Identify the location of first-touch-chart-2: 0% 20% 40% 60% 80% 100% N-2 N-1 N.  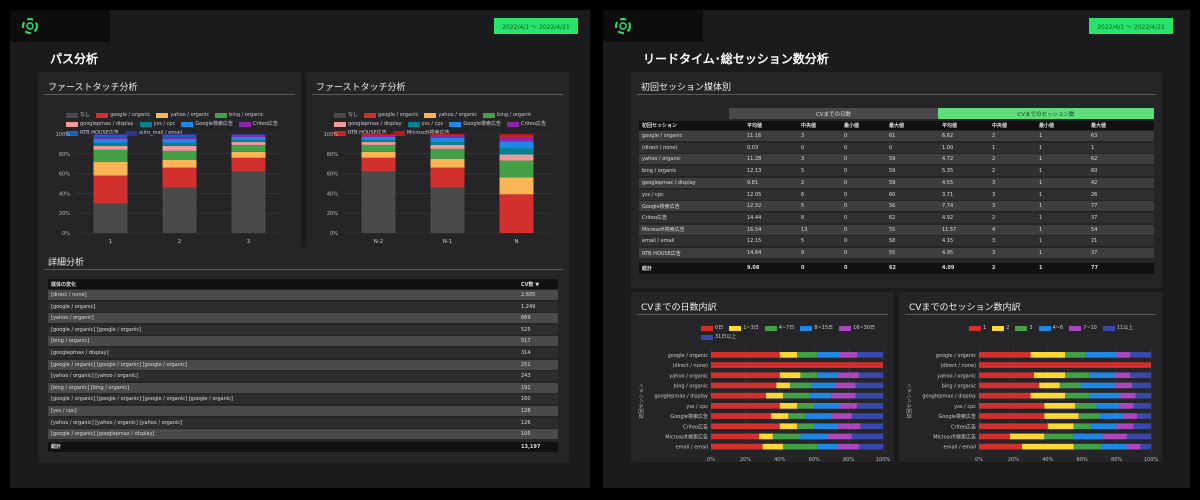
(437, 188).